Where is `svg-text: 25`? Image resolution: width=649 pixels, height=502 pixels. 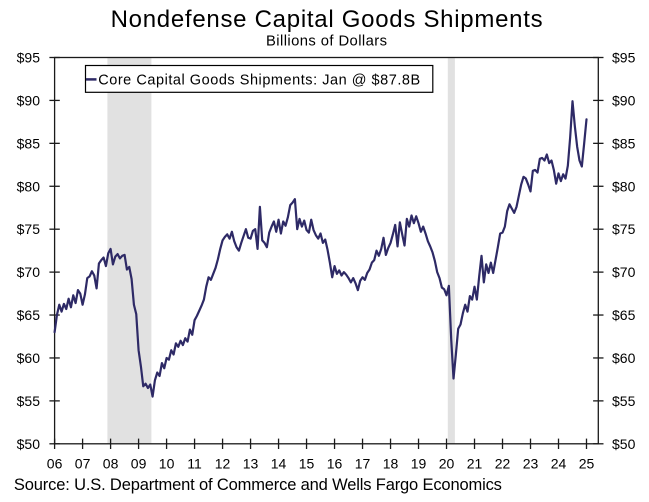
svg-text: 25 is located at coordinates (587, 464).